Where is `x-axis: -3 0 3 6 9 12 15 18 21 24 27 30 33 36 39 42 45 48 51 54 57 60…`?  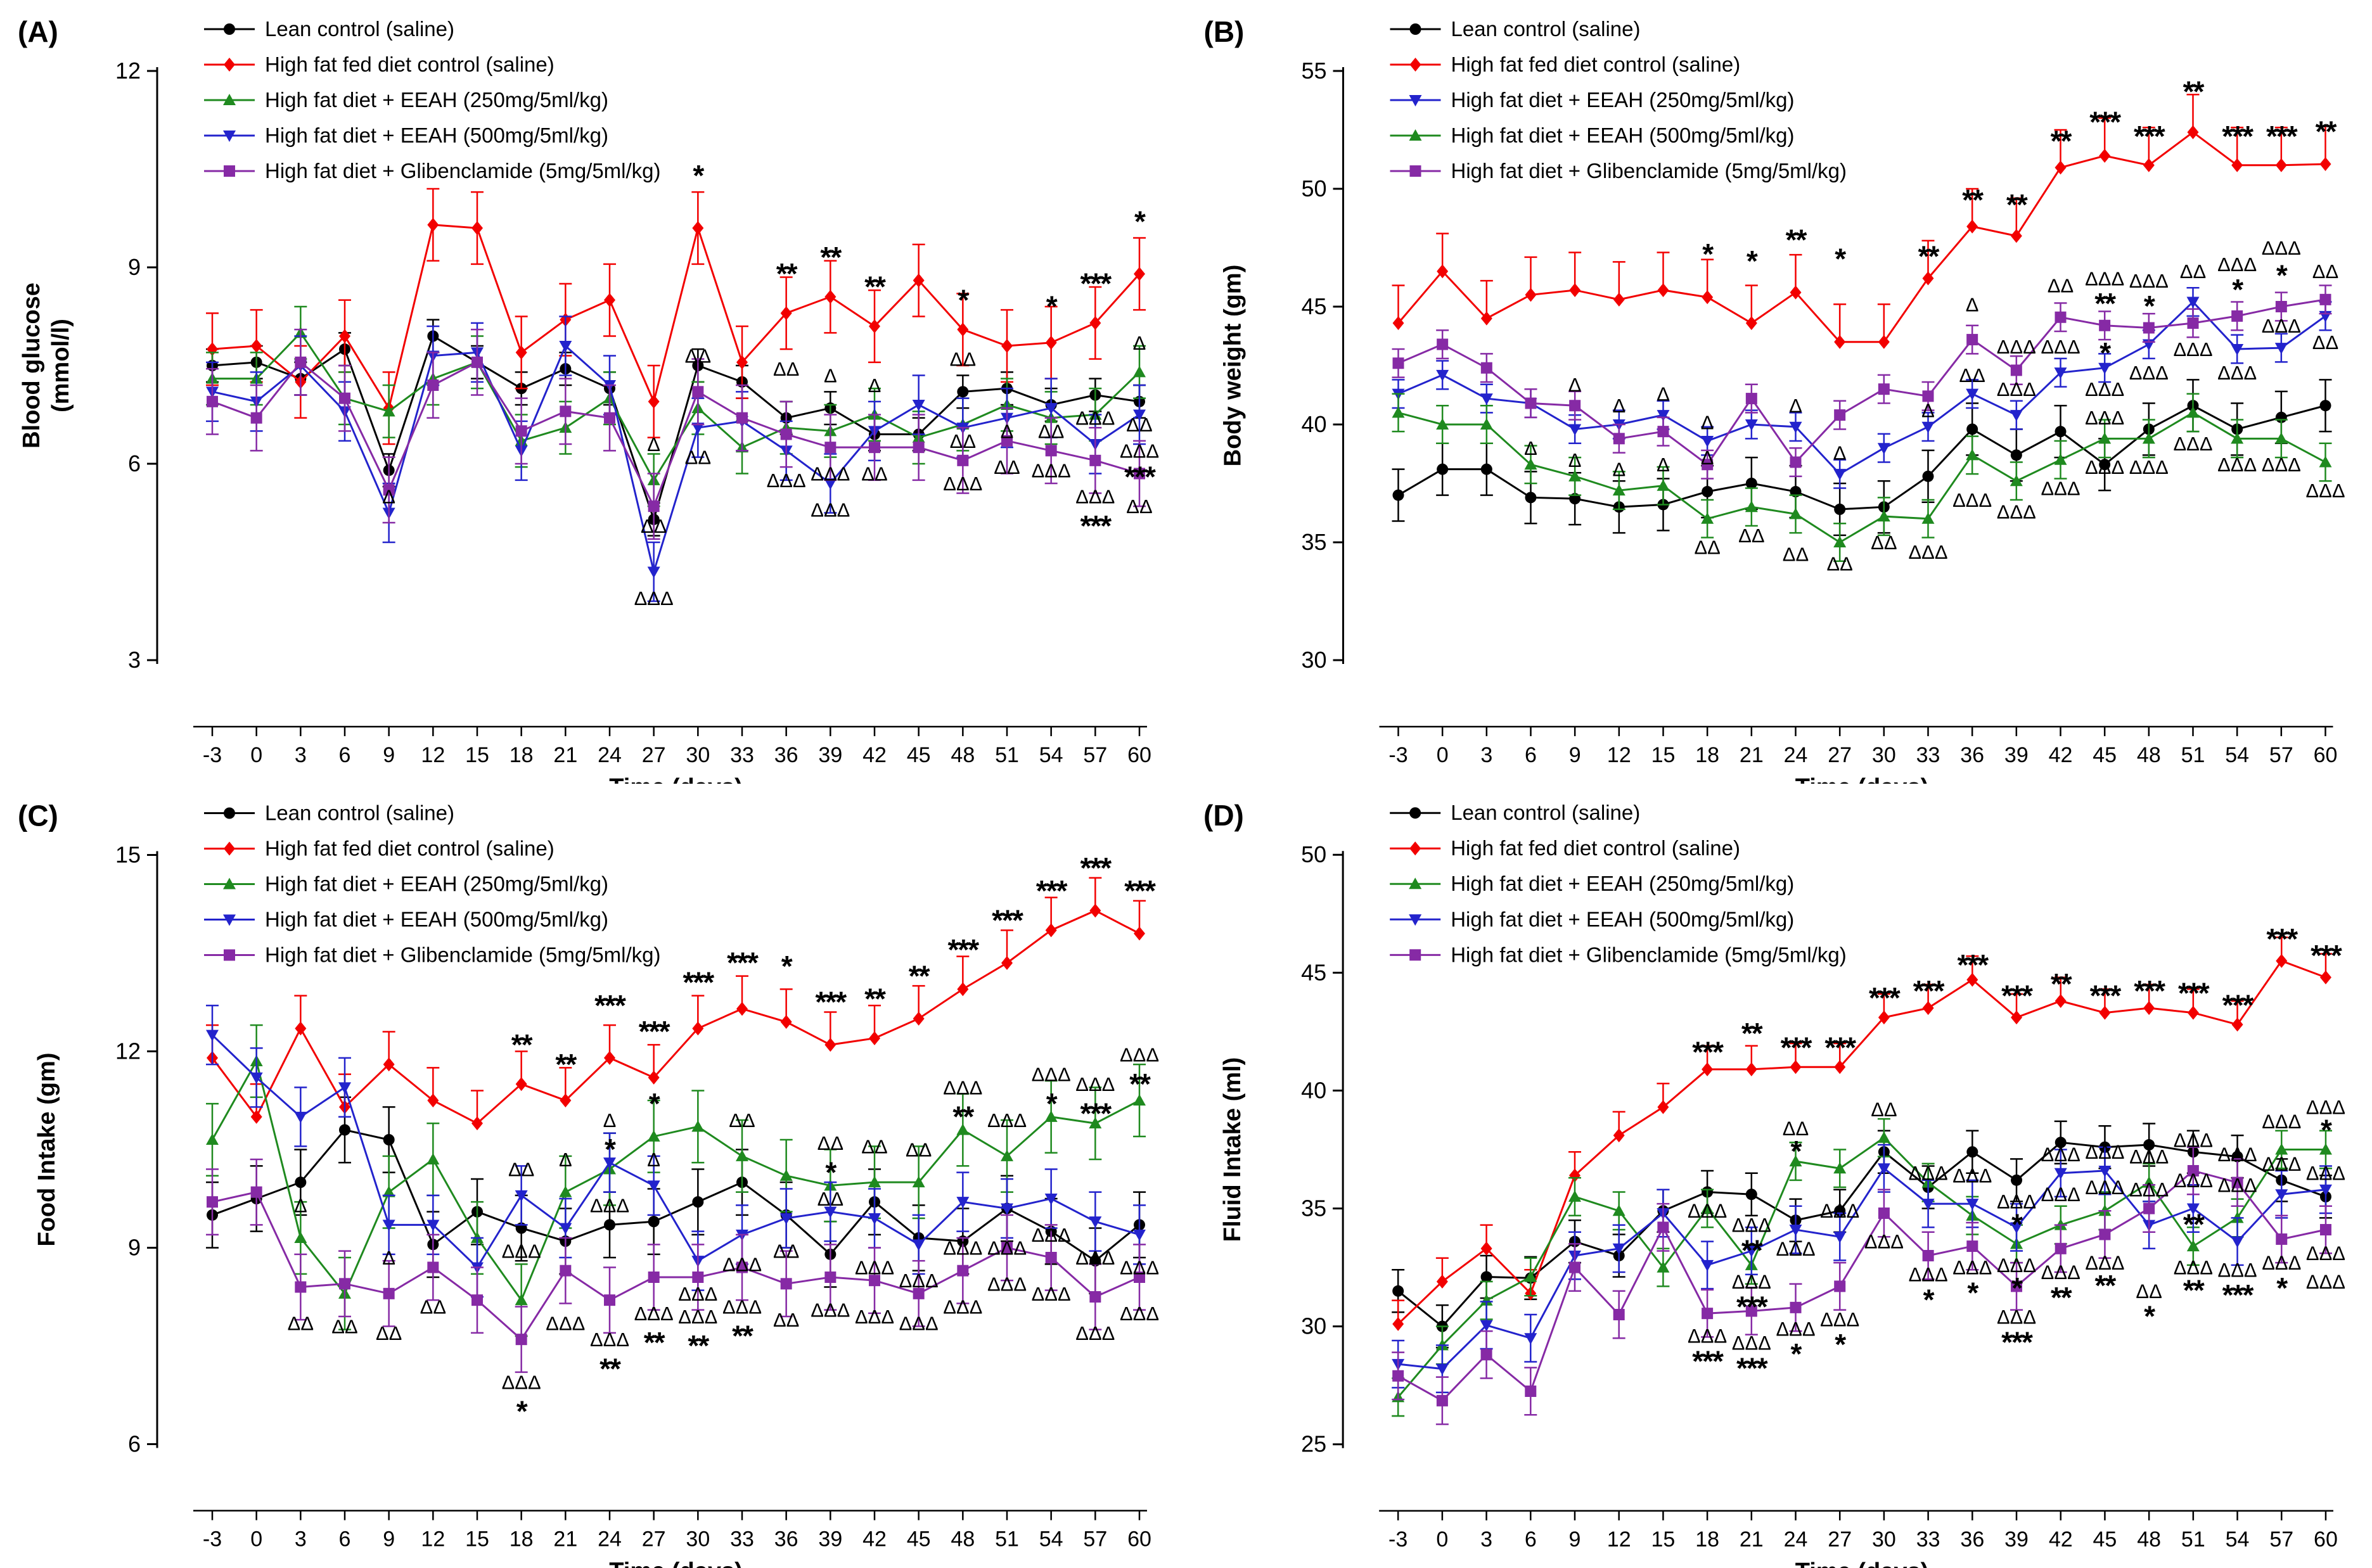 x-axis: -3 0 3 6 9 12 15 18 21 24 27 30 33 36 39 42 45 48 51 54 57 60… is located at coordinates (1858, 1539).